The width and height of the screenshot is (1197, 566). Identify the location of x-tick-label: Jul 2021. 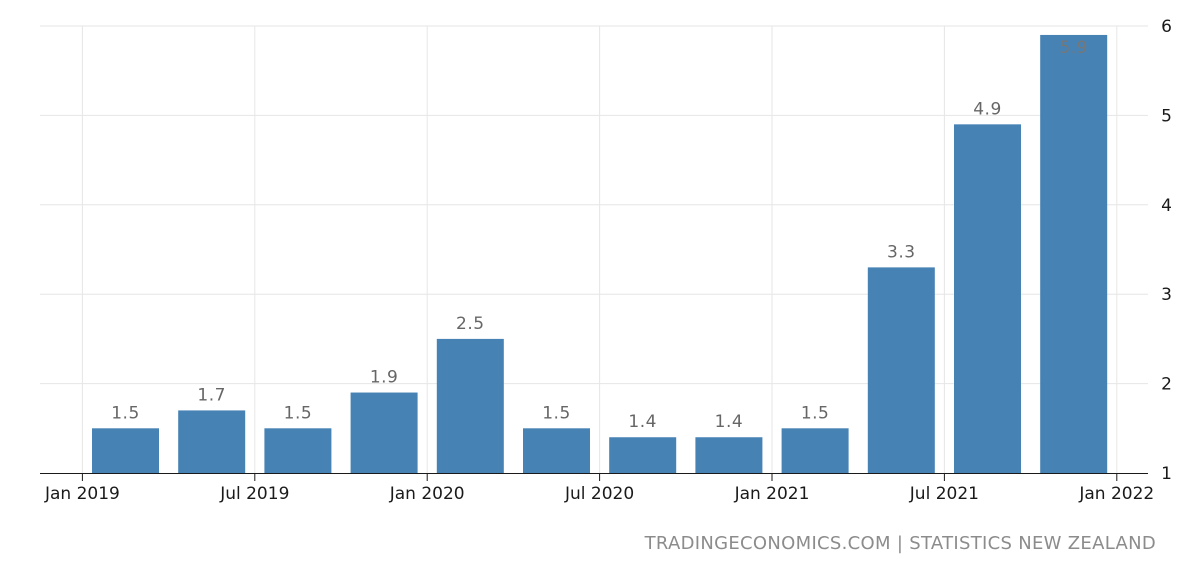
(944, 494).